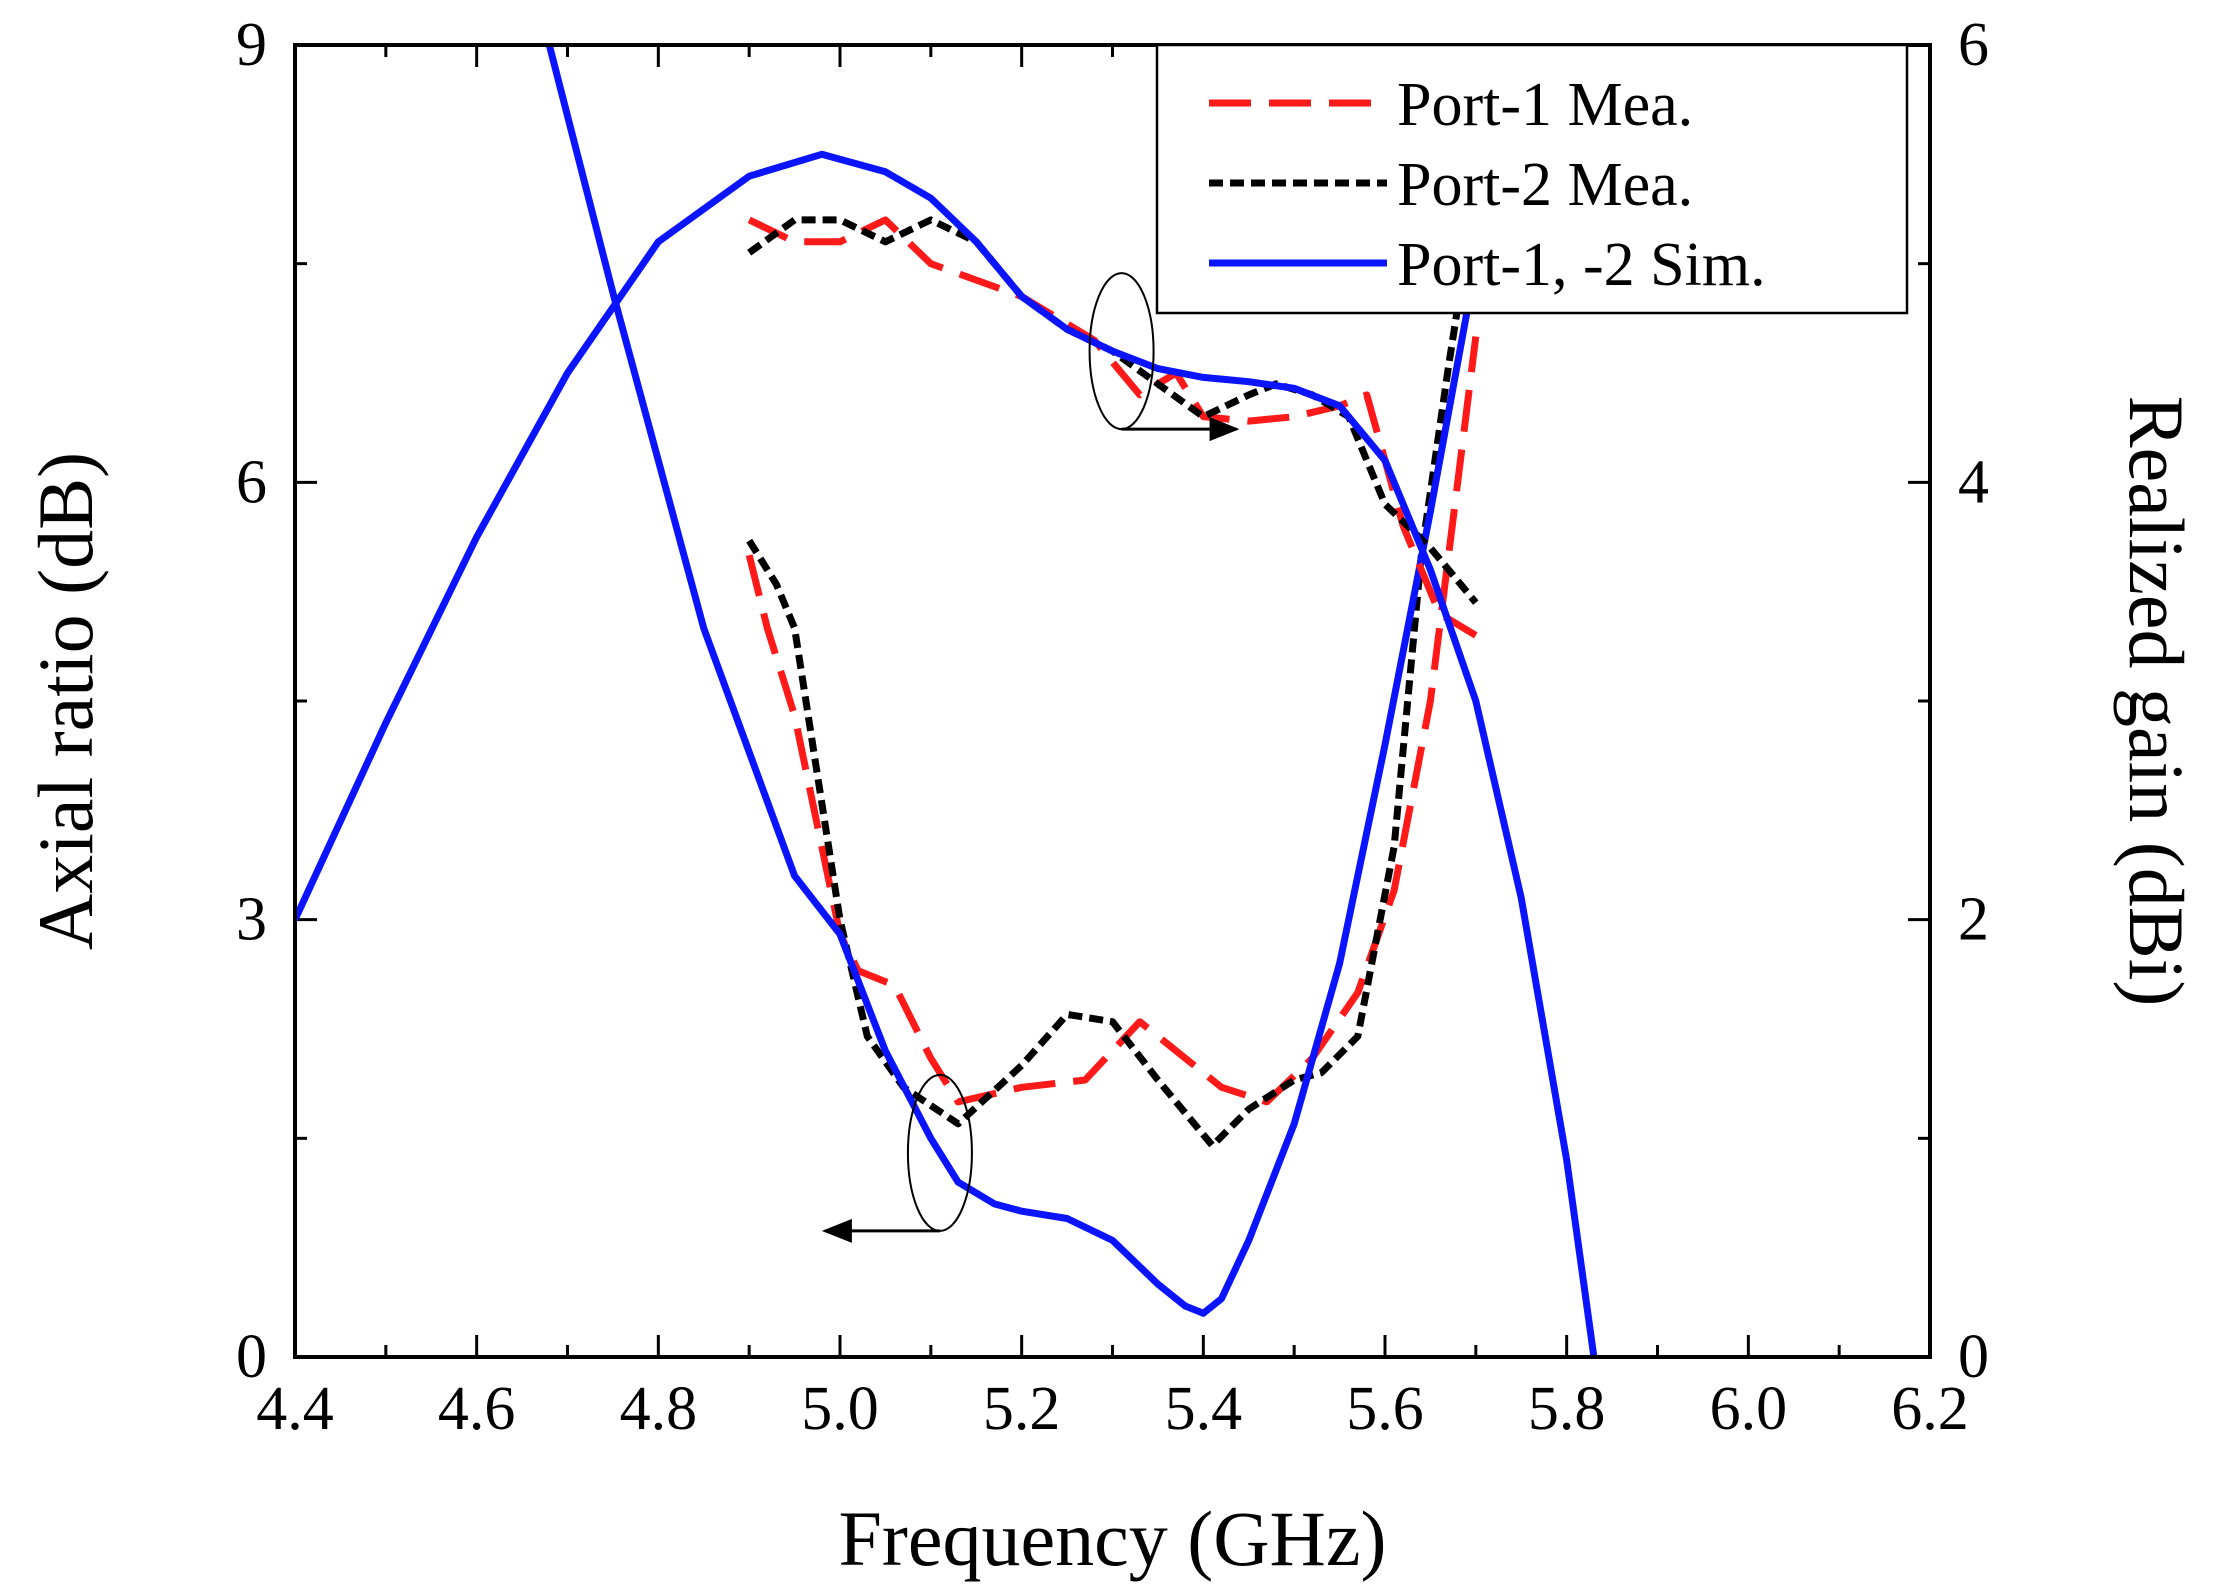 The width and height of the screenshot is (2223, 1590). I want to click on x-tick-label: 5.0, so click(840, 1409).